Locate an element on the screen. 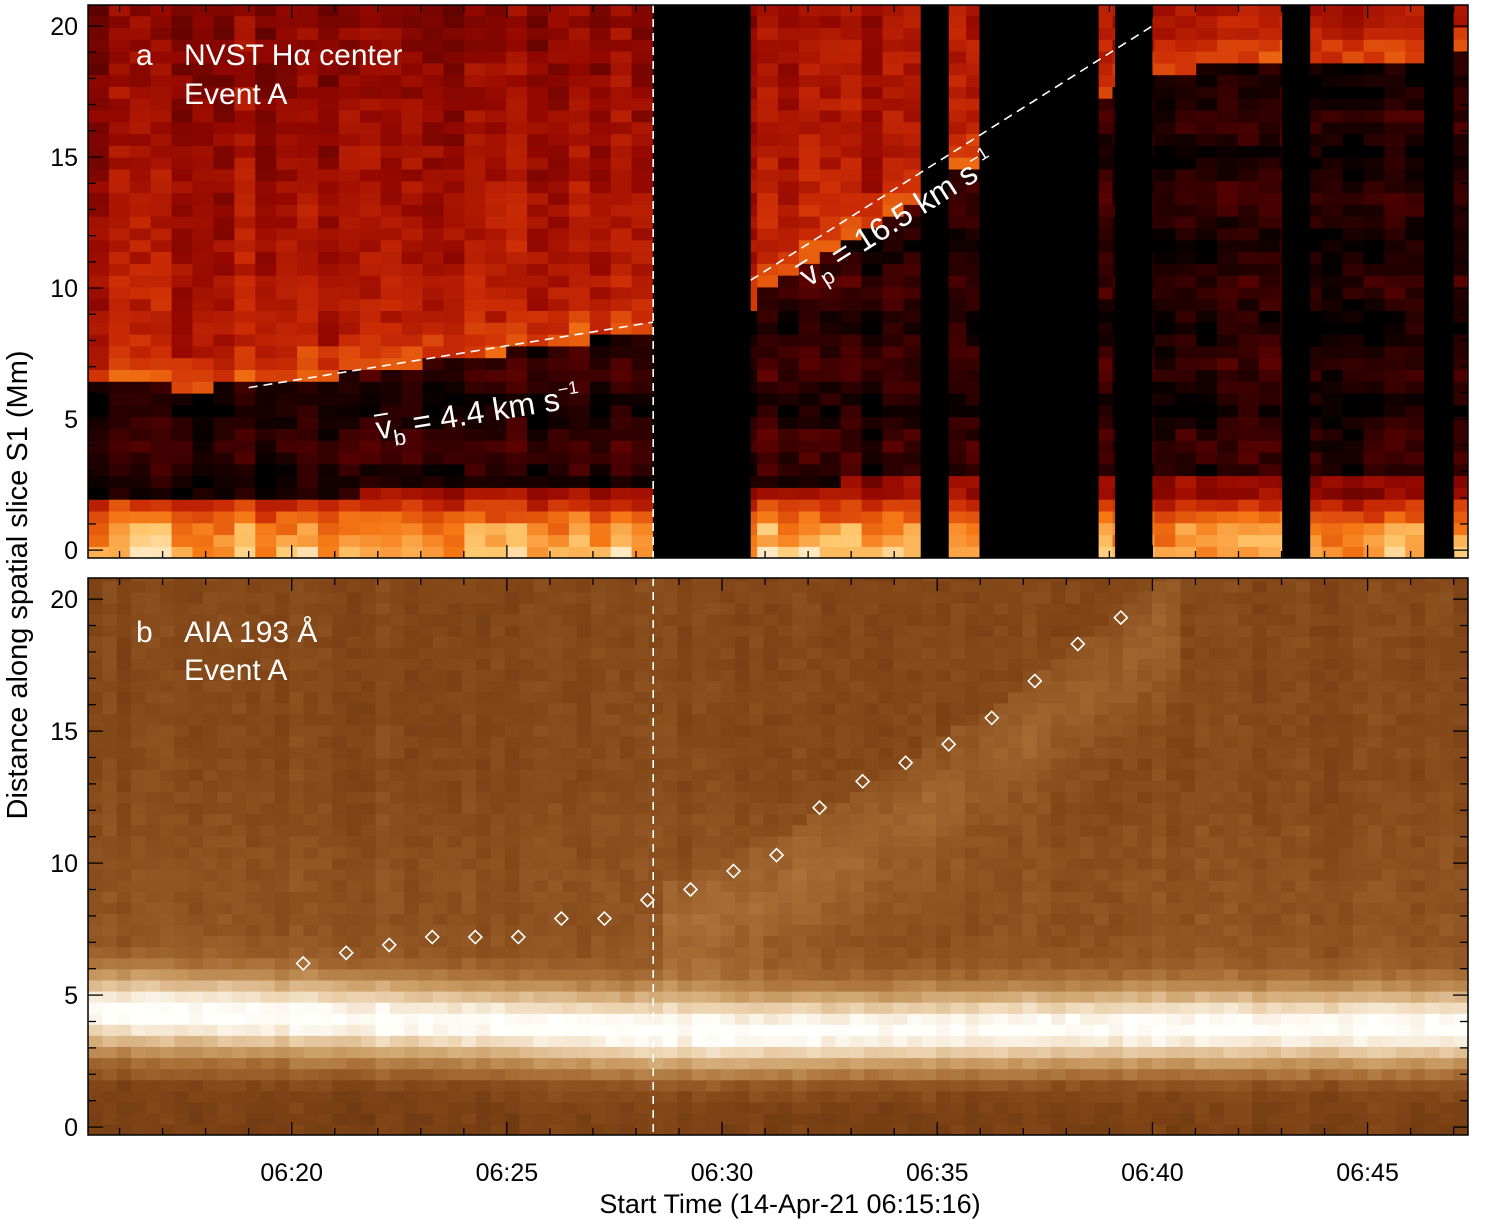 The image size is (1497, 1220). x-tick-label: 06:20 is located at coordinates (291, 1173).